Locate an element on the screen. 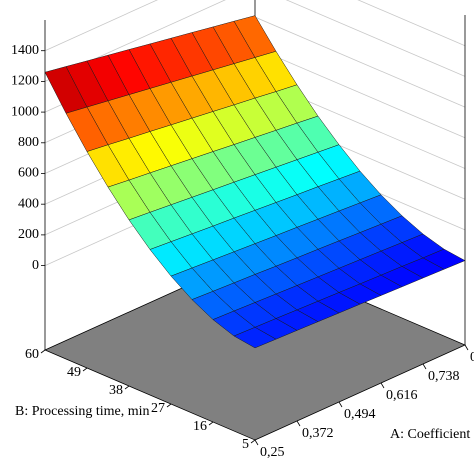  z-tick-label: 1000 is located at coordinates (25, 111).